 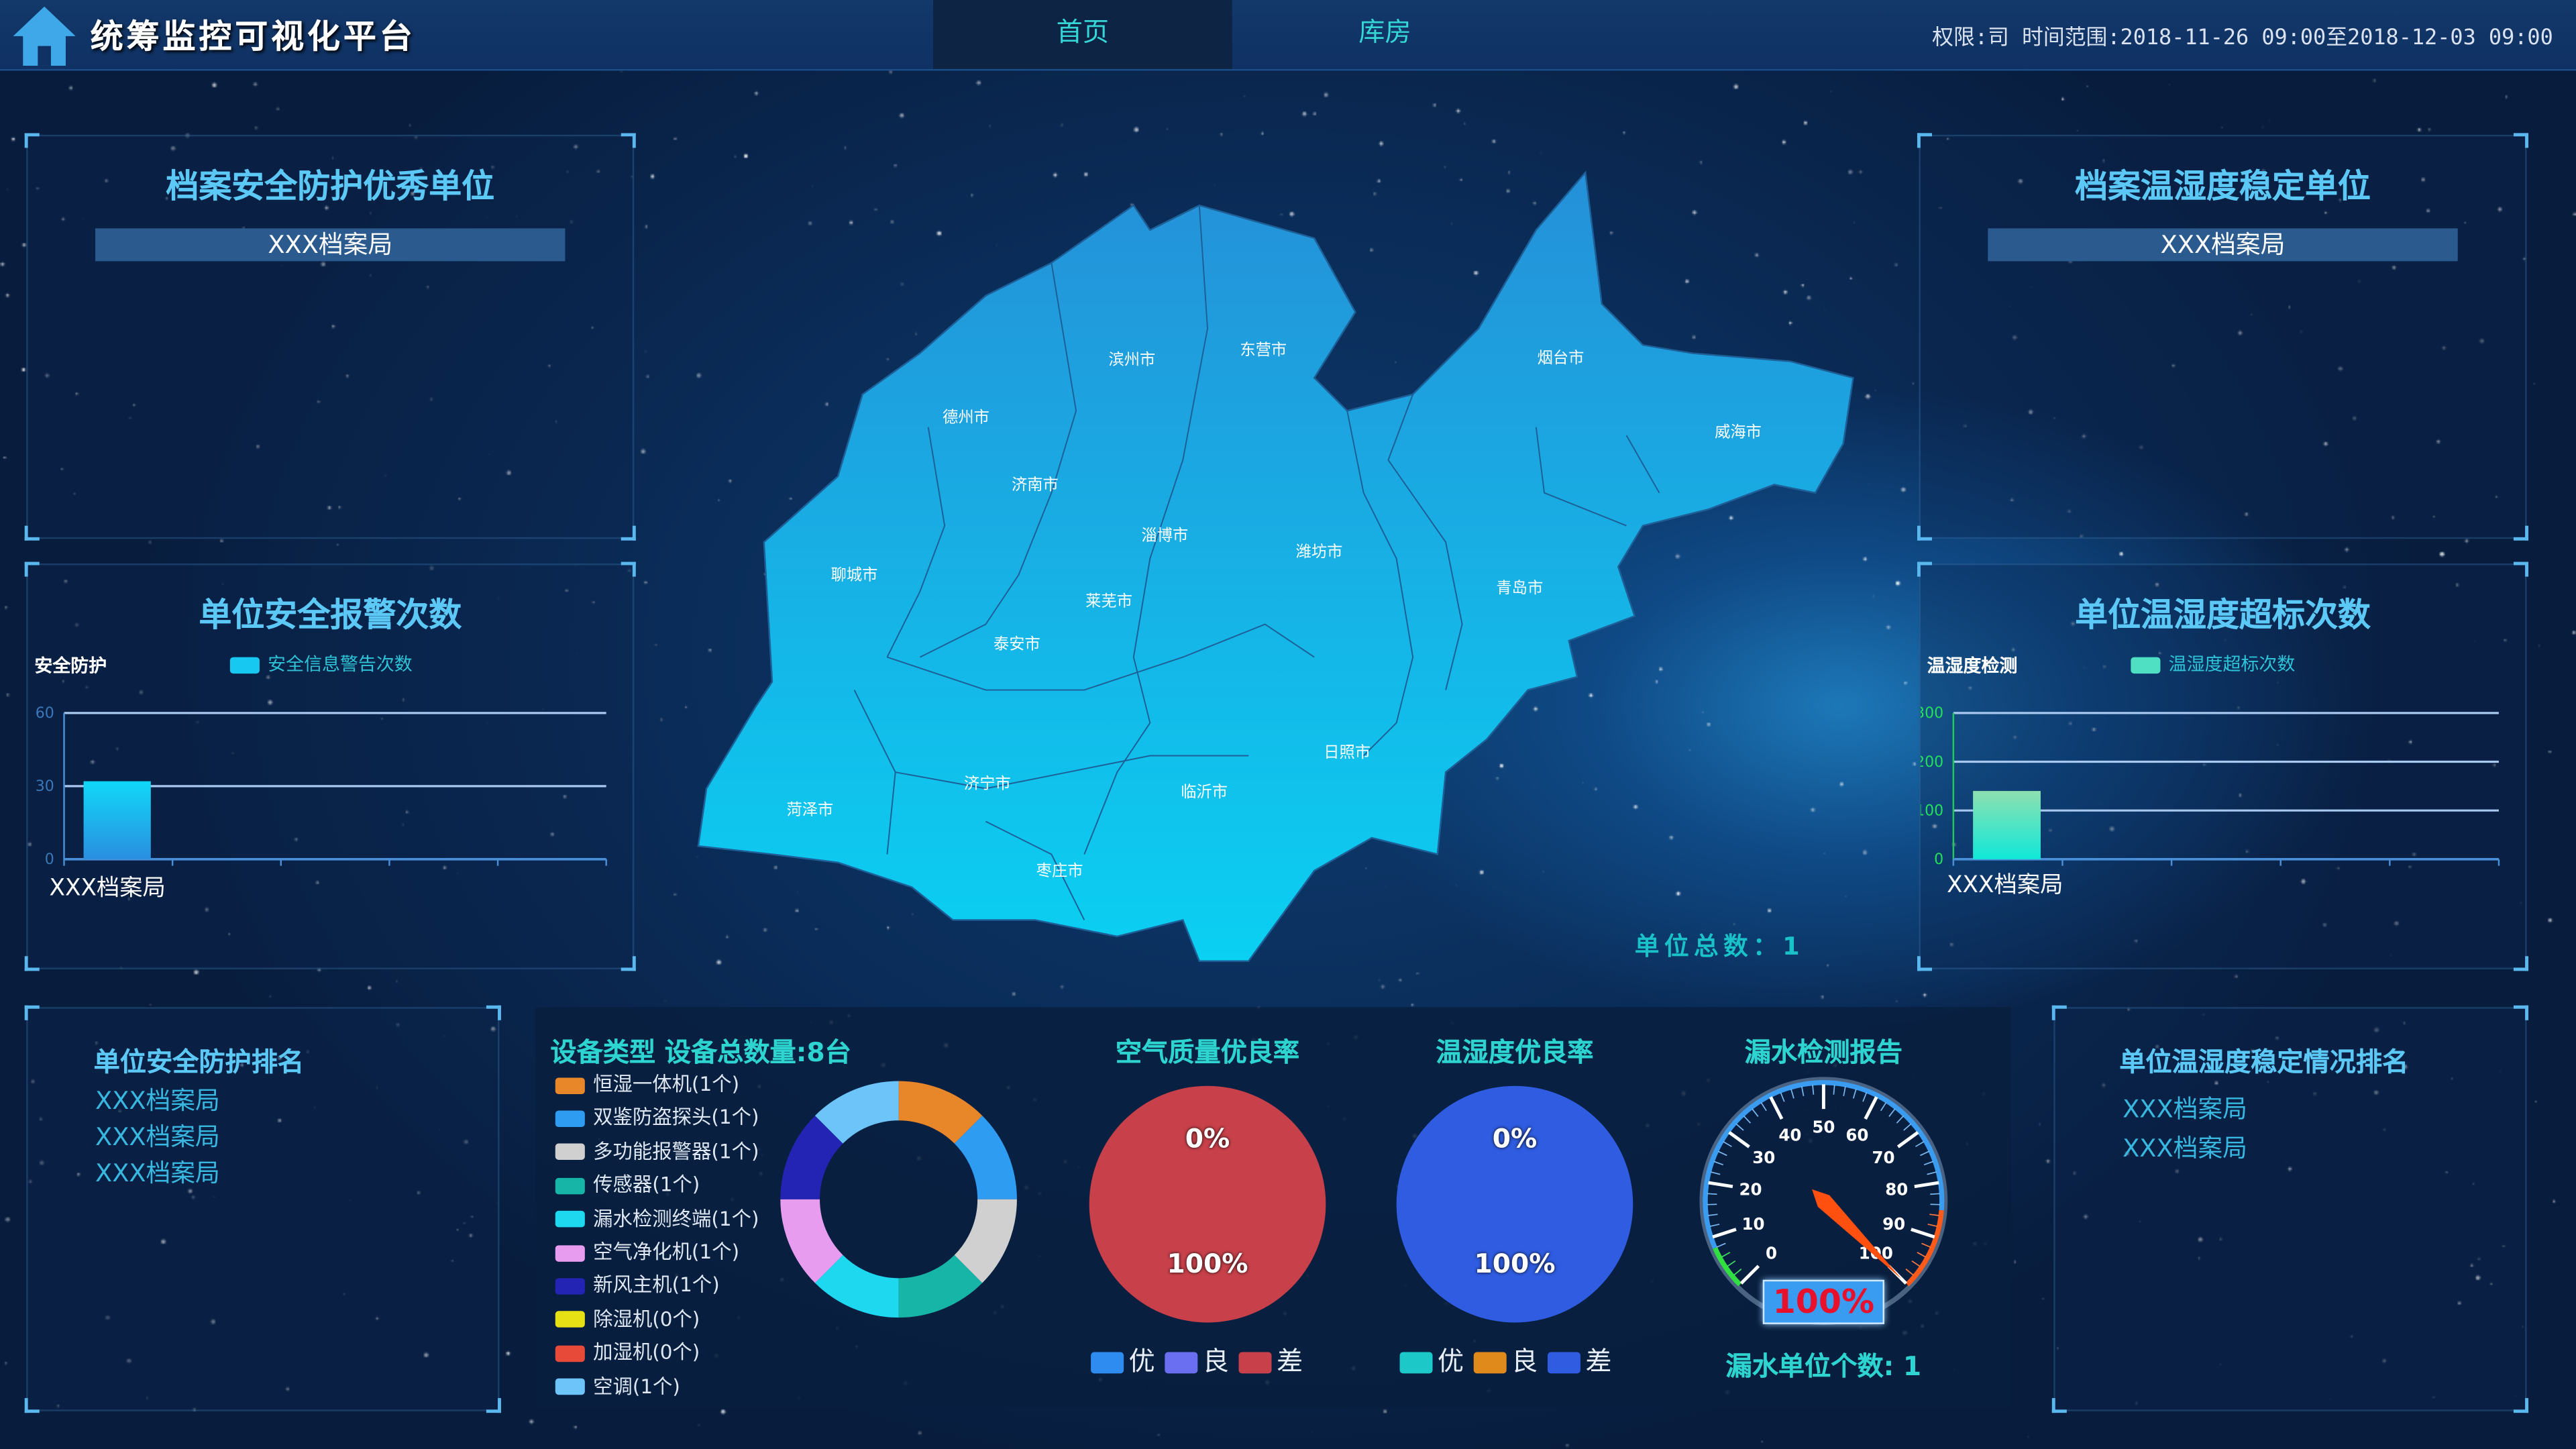 I want to click on map-city-label: 莱芜市, so click(x=1108, y=602).